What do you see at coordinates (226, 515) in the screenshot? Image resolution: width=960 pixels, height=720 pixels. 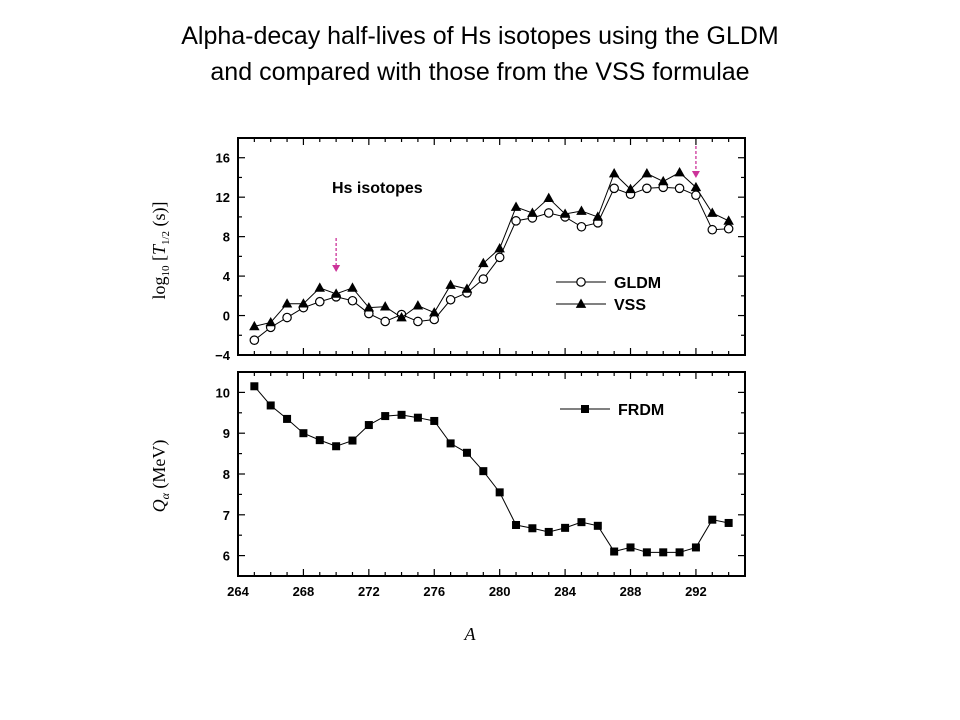 I see `y-tick-label: 7` at bounding box center [226, 515].